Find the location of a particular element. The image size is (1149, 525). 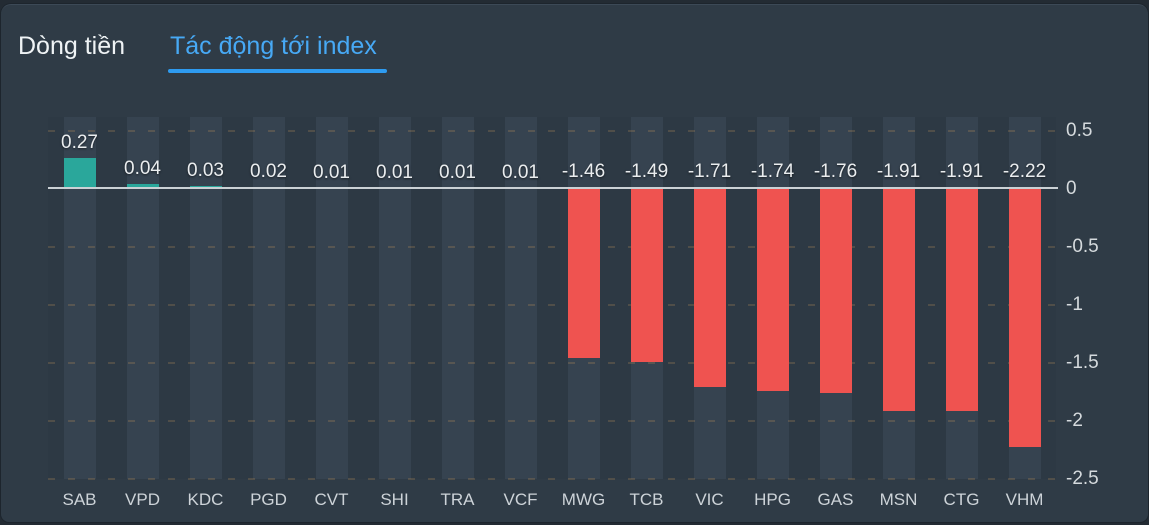

y-axis-label: -0.5 is located at coordinates (1082, 246).